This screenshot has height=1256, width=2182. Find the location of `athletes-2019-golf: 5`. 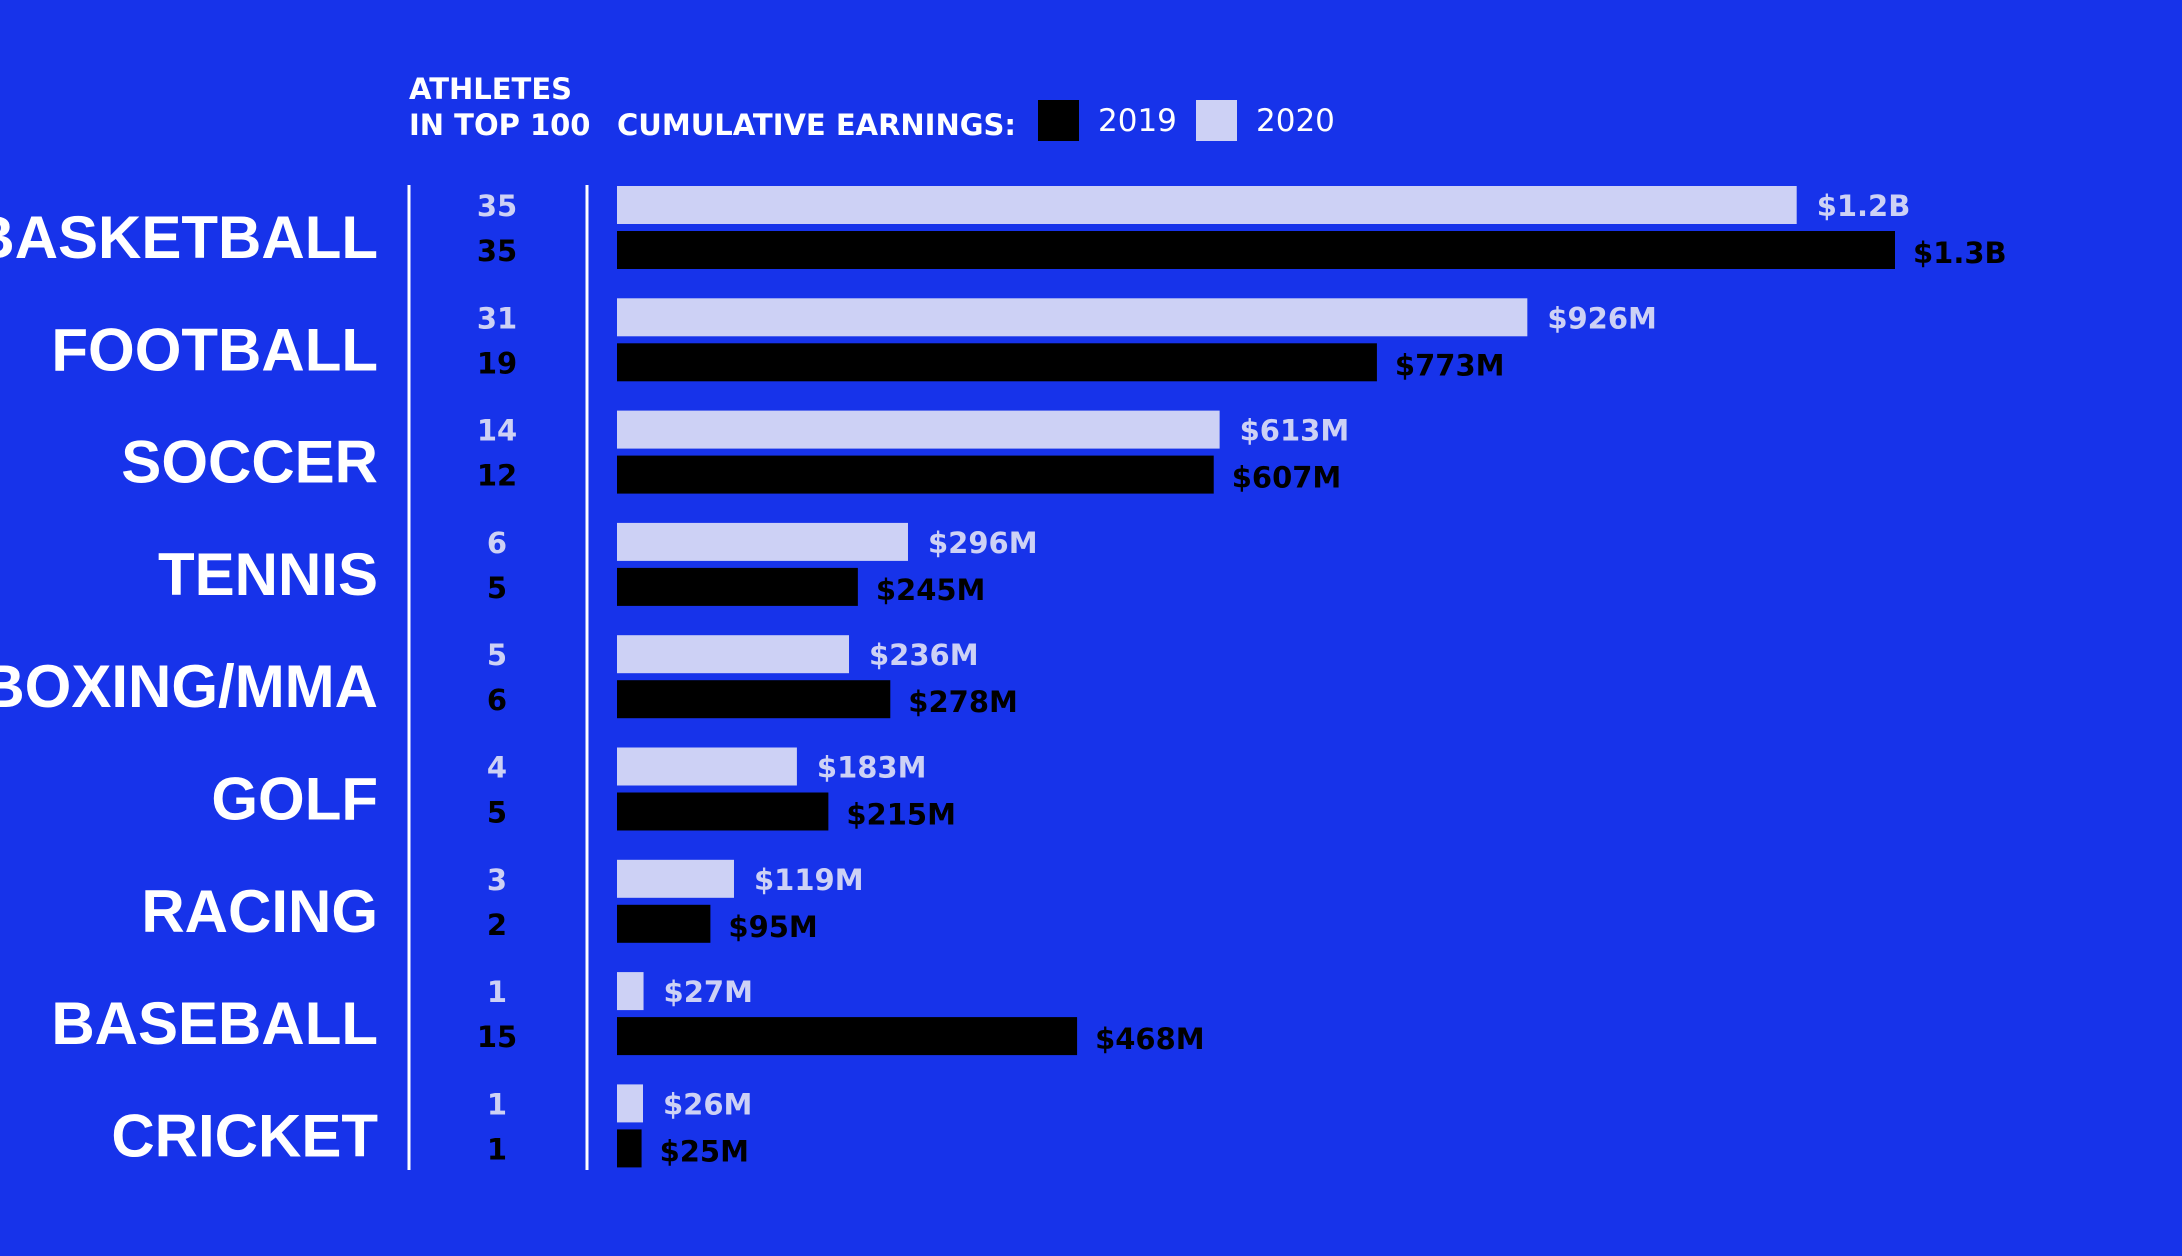

athletes-2019-golf: 5 is located at coordinates (497, 813).